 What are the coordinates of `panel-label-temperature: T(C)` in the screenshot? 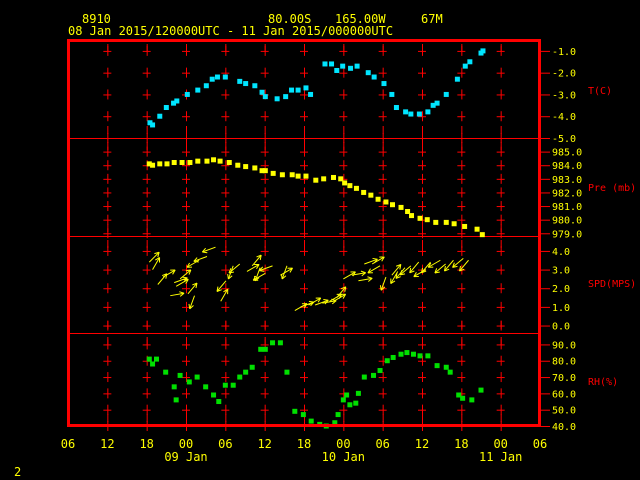 It's located at (600, 91).